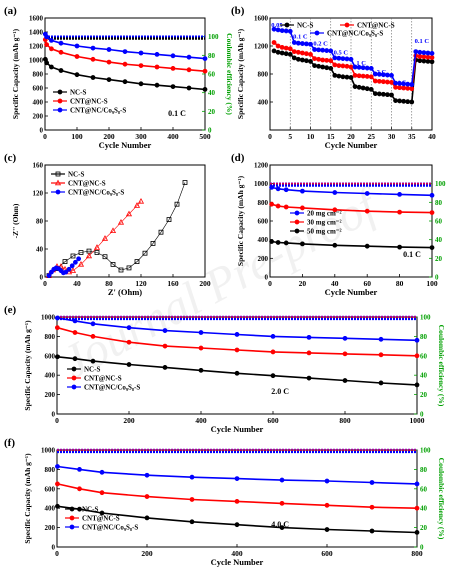 The width and height of the screenshot is (449, 573). Describe the element at coordinates (237, 365) in the screenshot. I see `panel-e-frame` at that location.